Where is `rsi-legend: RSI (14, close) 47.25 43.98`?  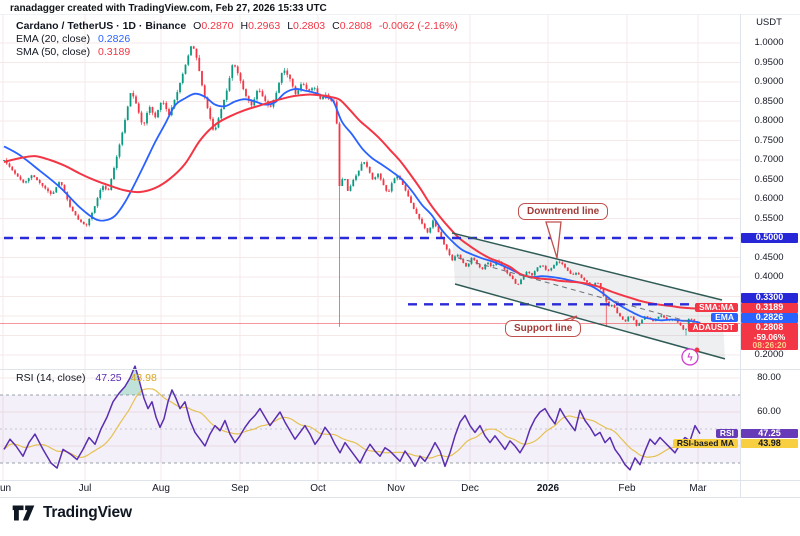 rsi-legend: RSI (14, close) 47.25 43.98 is located at coordinates (86, 378).